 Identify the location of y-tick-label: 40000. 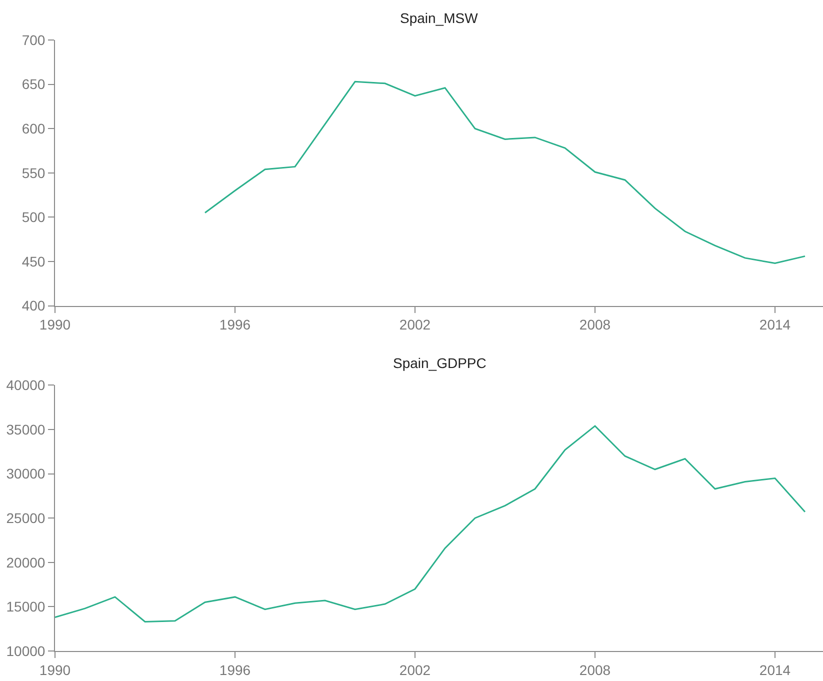
(26, 385).